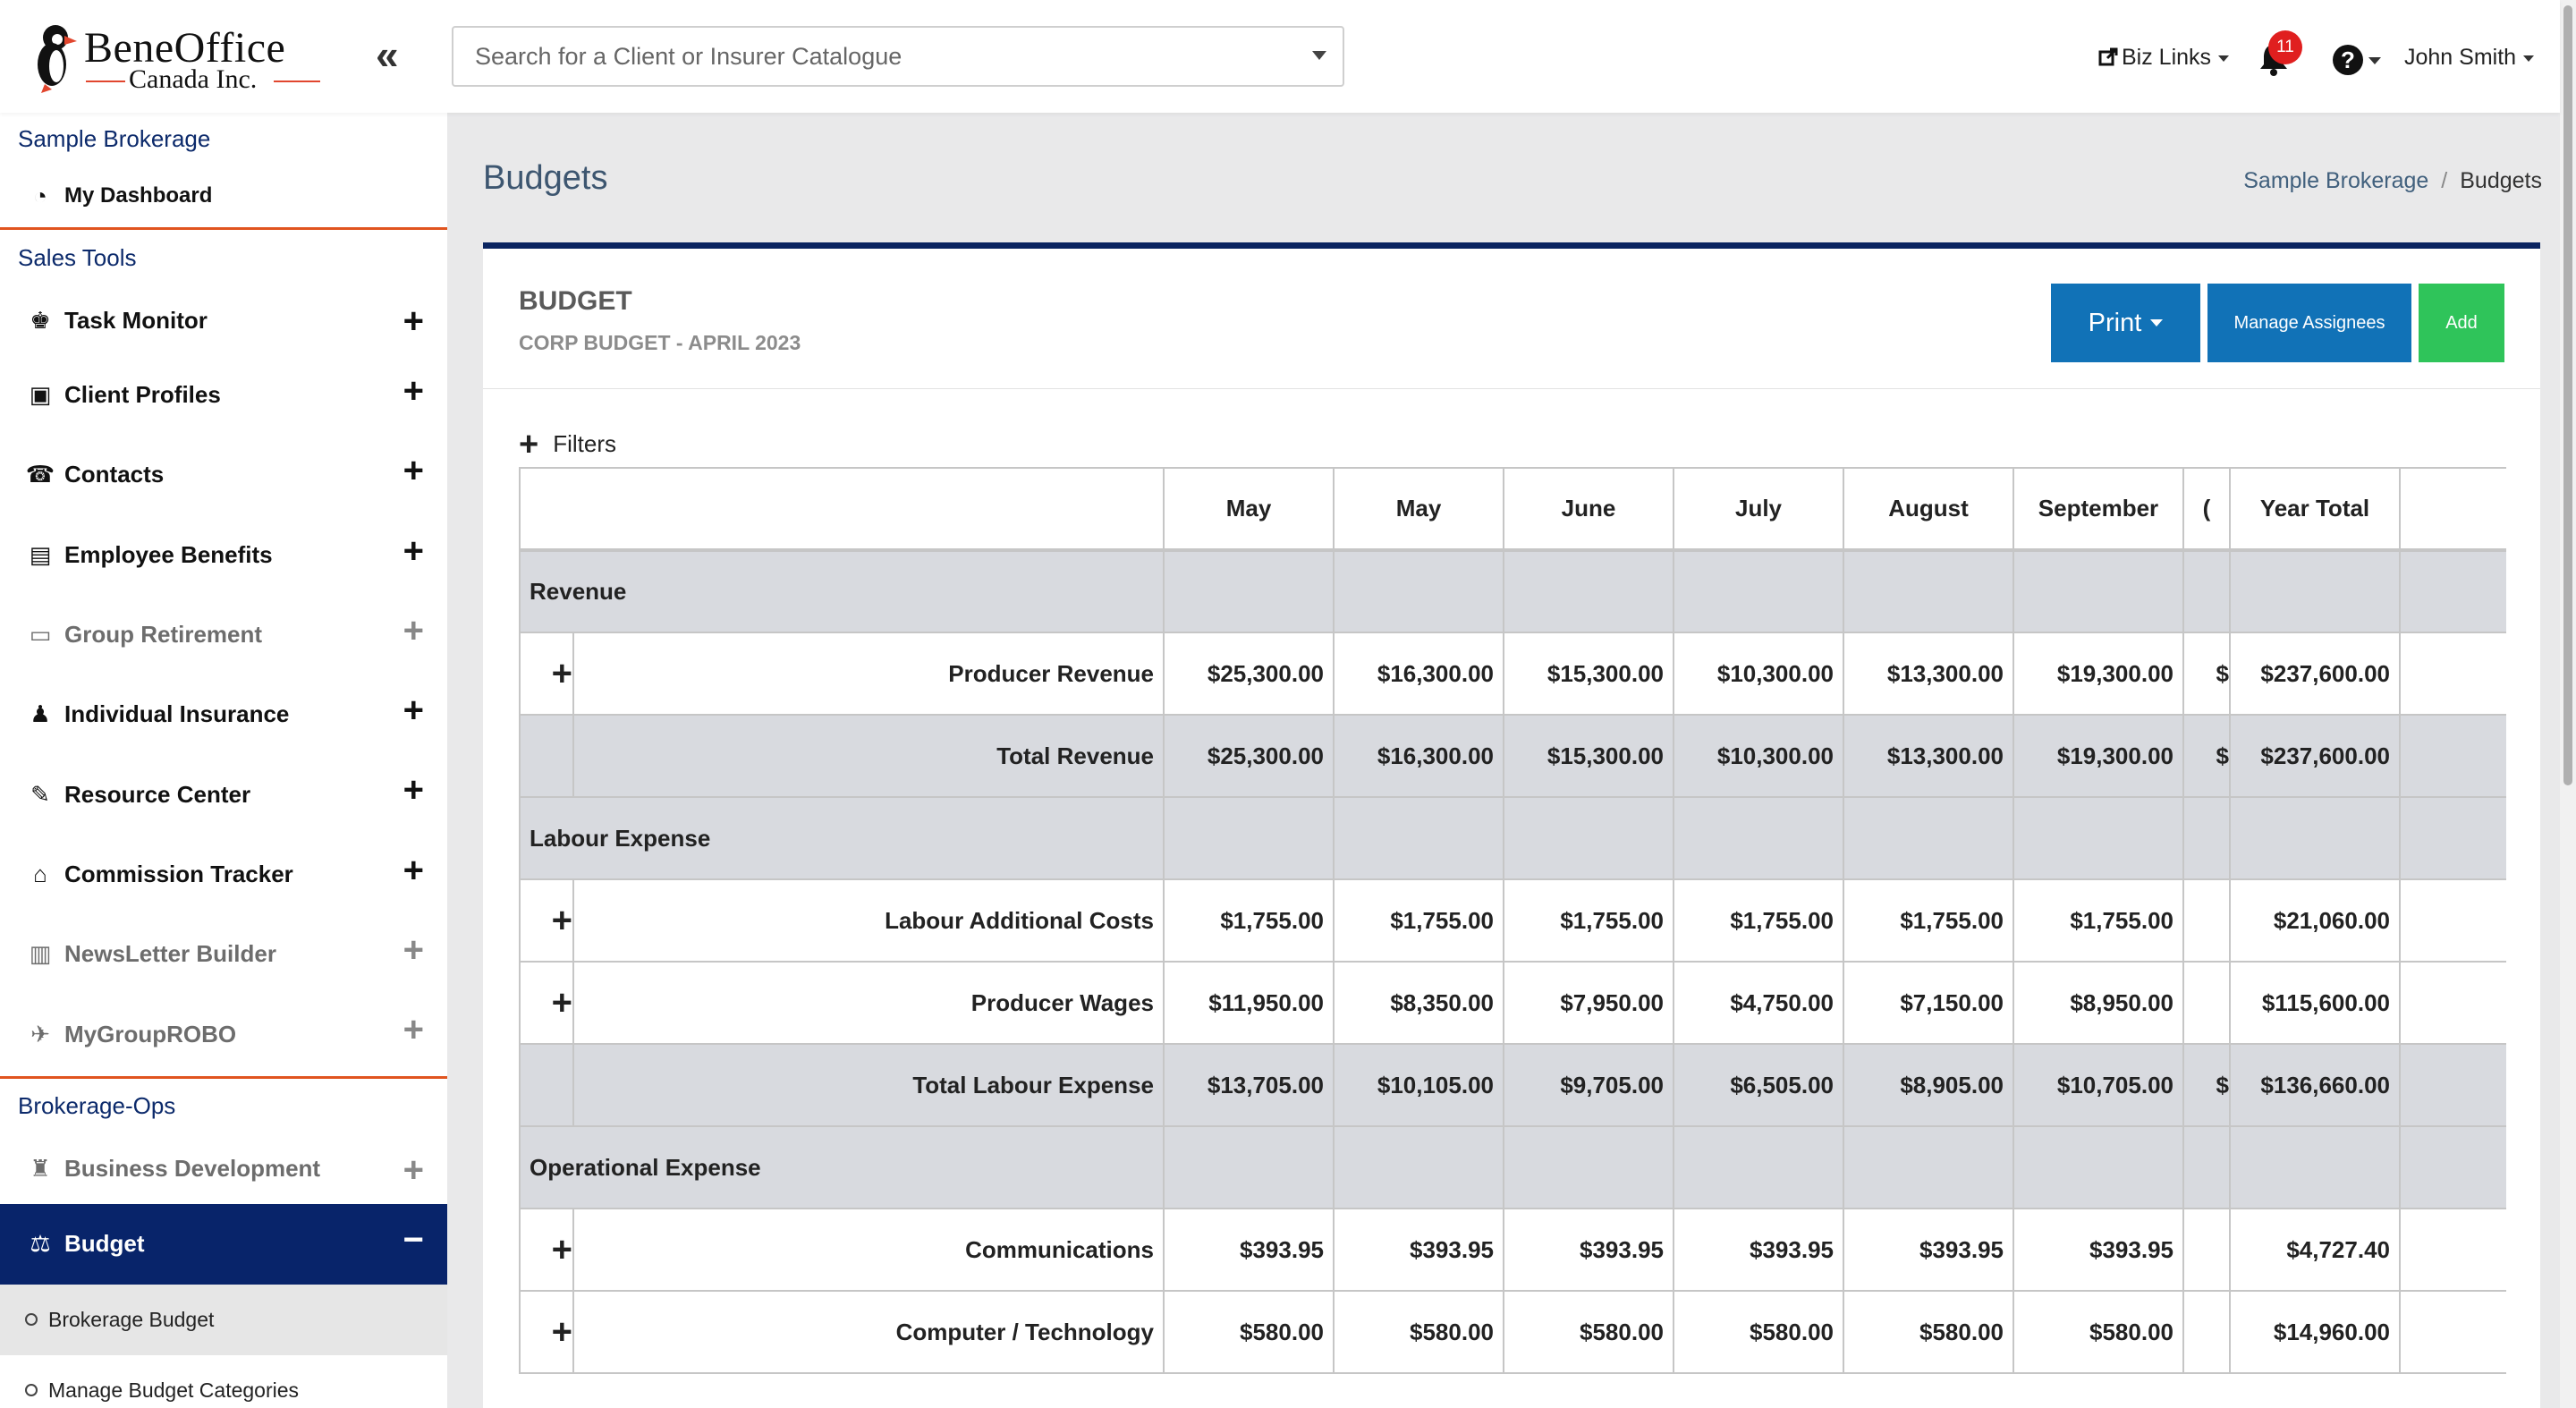 Image resolution: width=2576 pixels, height=1408 pixels. Describe the element at coordinates (138, 195) in the screenshot. I see `sidebar-item-label: My Dashboard` at that location.